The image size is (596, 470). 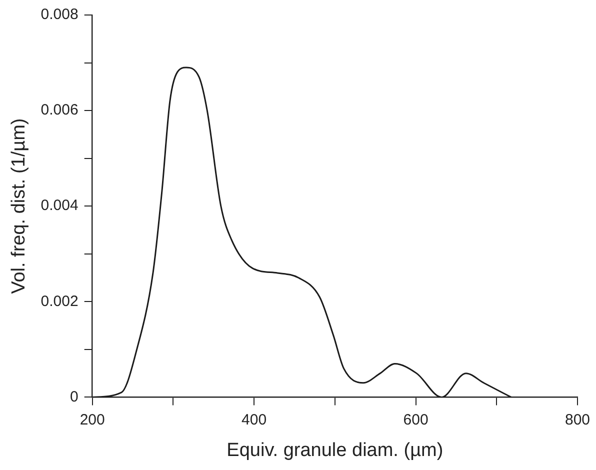 What do you see at coordinates (19, 206) in the screenshot?
I see `y-axis-title: Vol. freq. dist. (1/µm)` at bounding box center [19, 206].